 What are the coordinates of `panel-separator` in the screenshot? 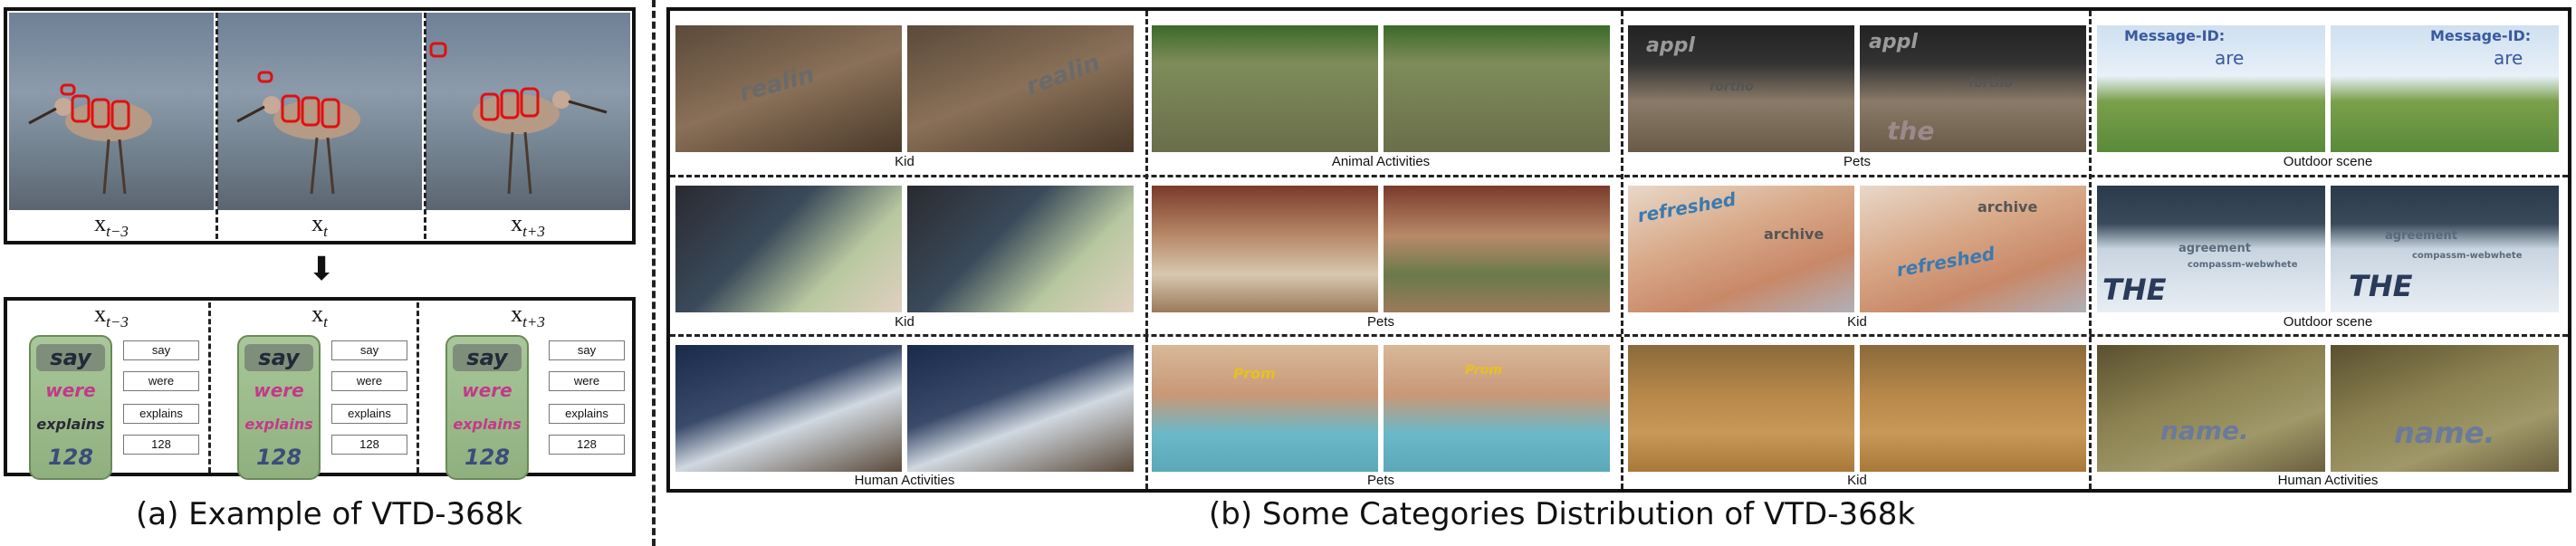 It's located at (654, 273).